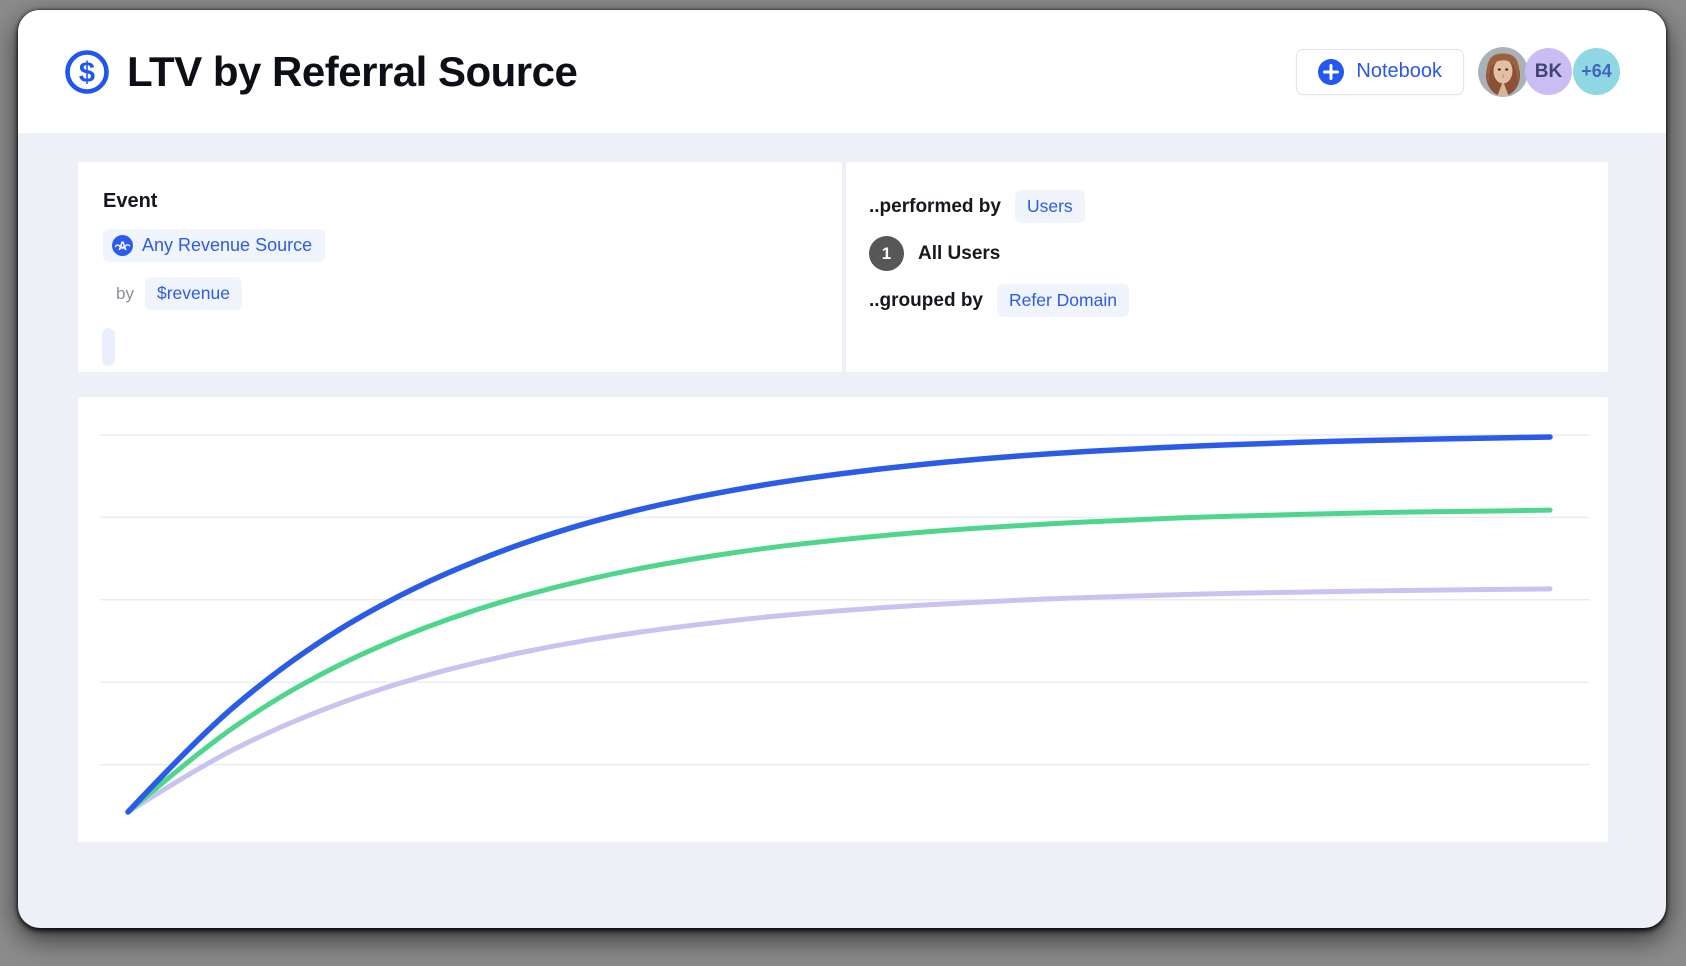 The image size is (1686, 966). I want to click on event-panel: Event A Any Revenue Source by $revenue, so click(460, 267).